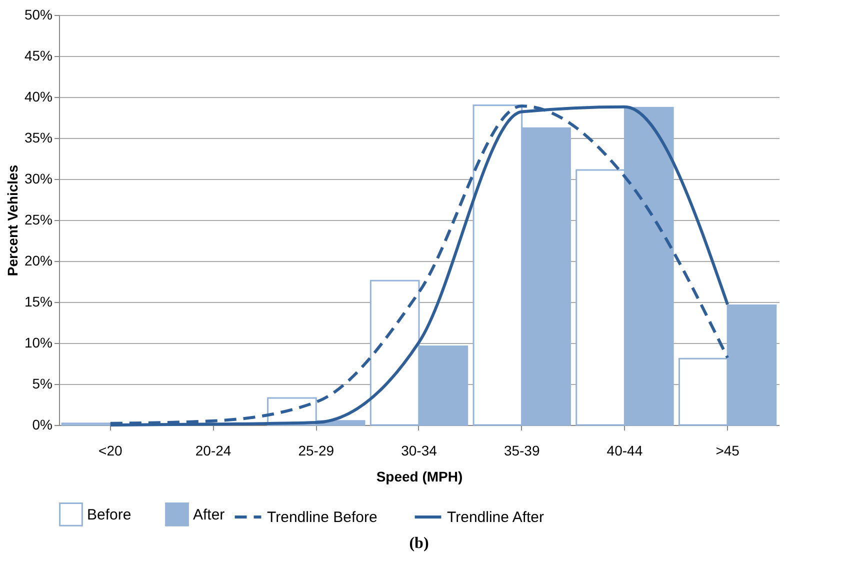  I want to click on x-tick-label: <20, so click(110, 450).